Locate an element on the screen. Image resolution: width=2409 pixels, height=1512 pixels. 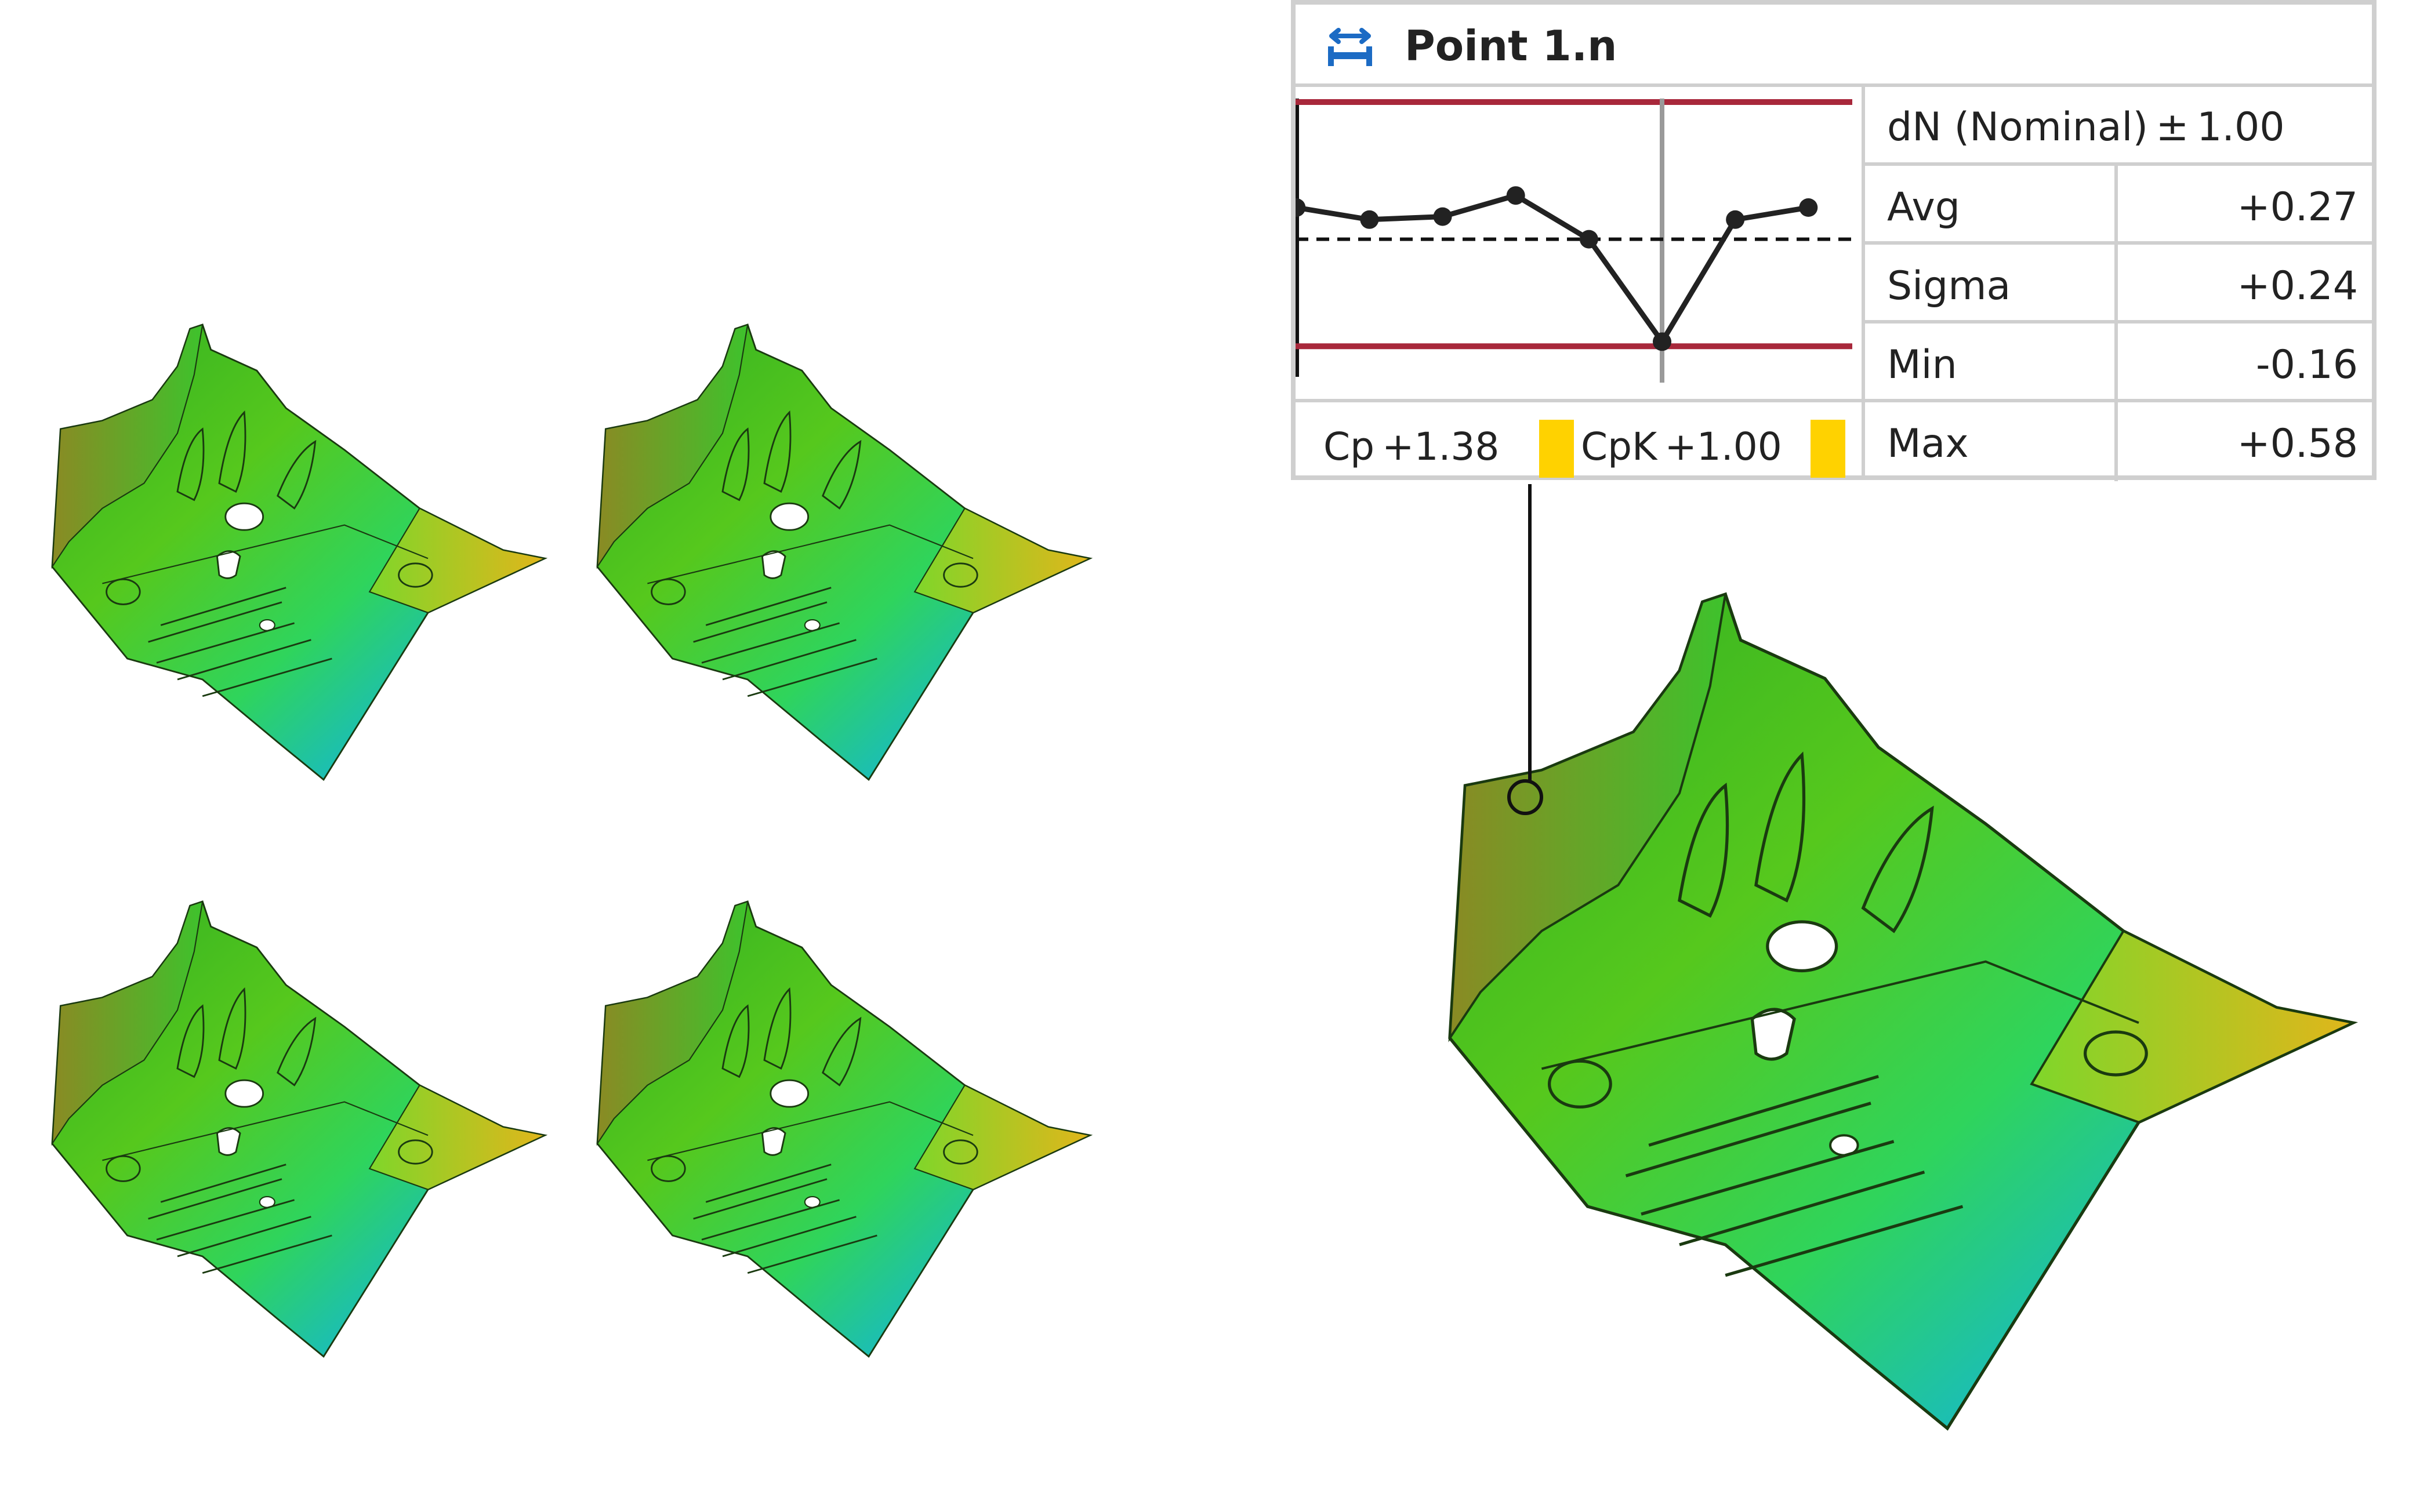
stat-name: Max is located at coordinates (1928, 444).